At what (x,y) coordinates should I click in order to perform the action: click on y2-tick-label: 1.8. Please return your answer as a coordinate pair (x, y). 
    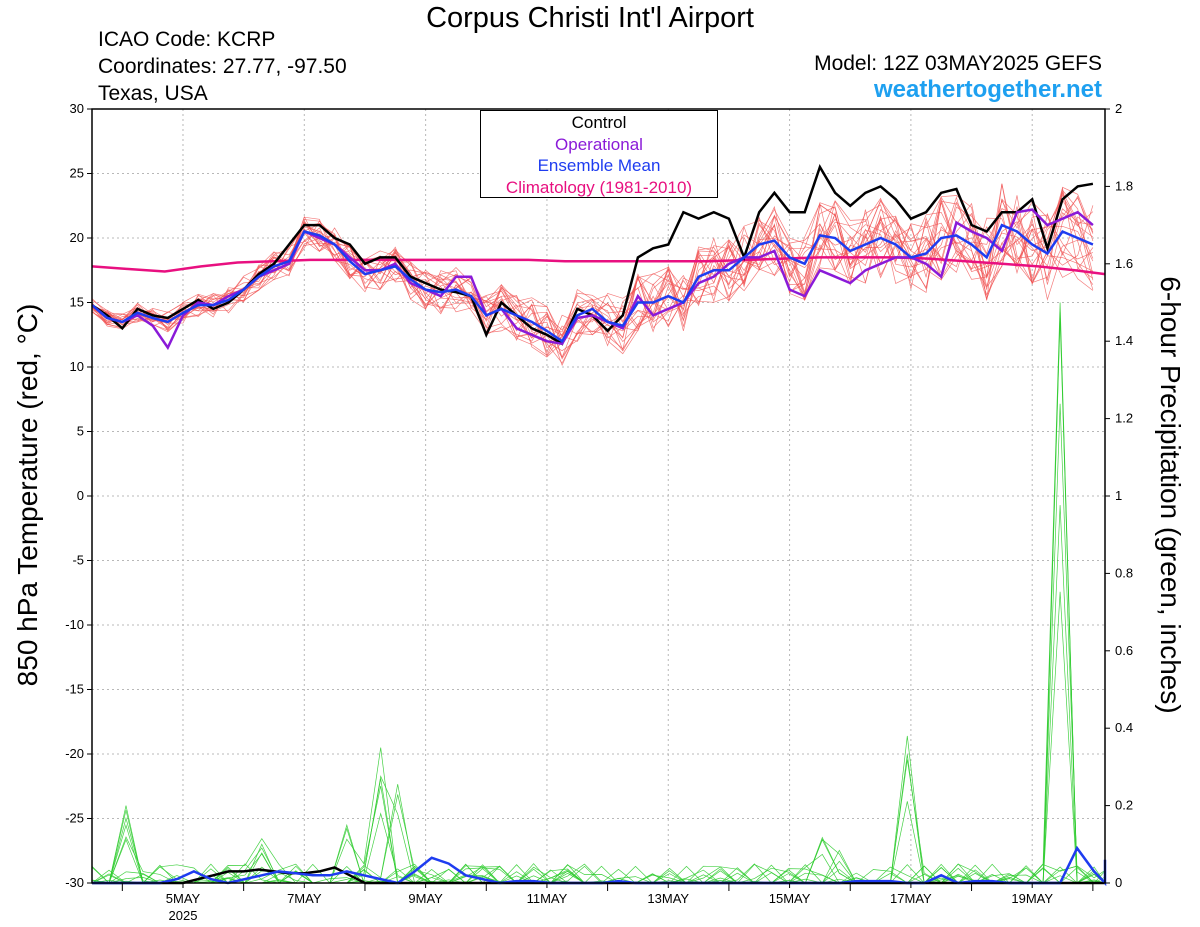
    Looking at the image, I should click on (1124, 185).